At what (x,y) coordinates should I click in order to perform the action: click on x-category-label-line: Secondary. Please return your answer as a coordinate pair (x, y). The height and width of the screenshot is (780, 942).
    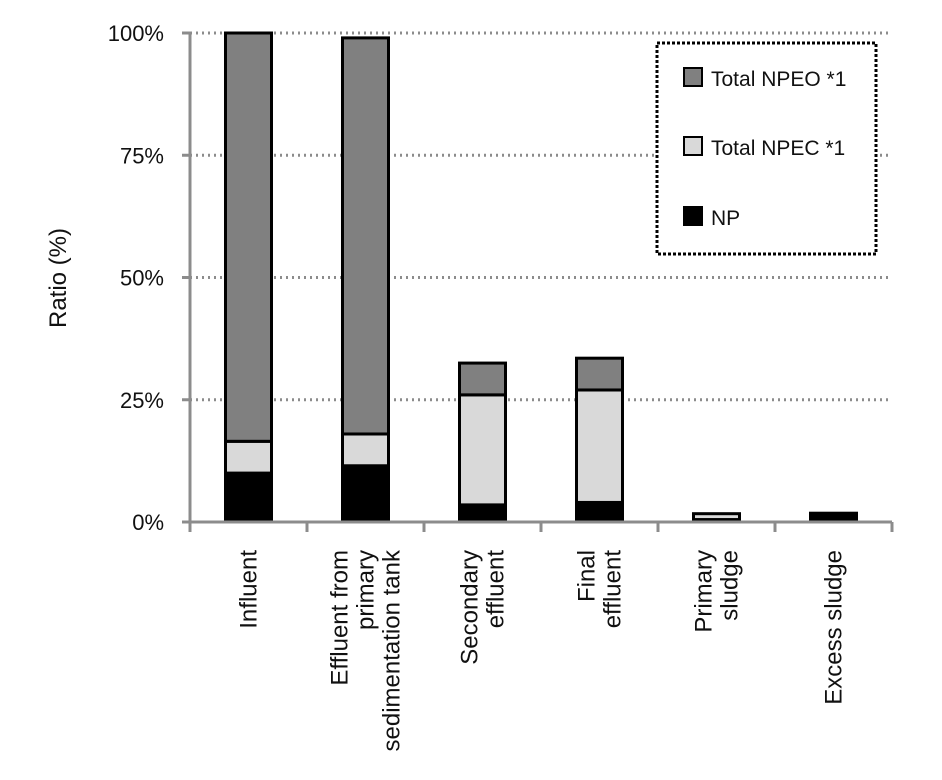
    Looking at the image, I should click on (470, 607).